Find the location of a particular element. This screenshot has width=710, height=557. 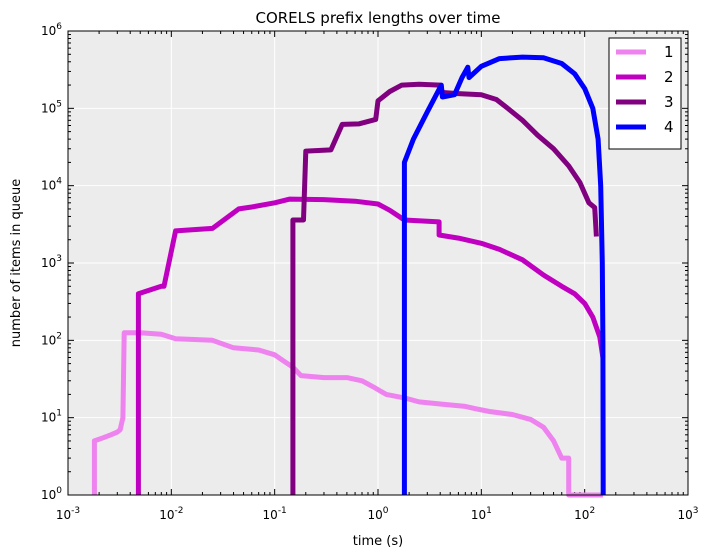

legend-label-1: 1 is located at coordinates (669, 52).